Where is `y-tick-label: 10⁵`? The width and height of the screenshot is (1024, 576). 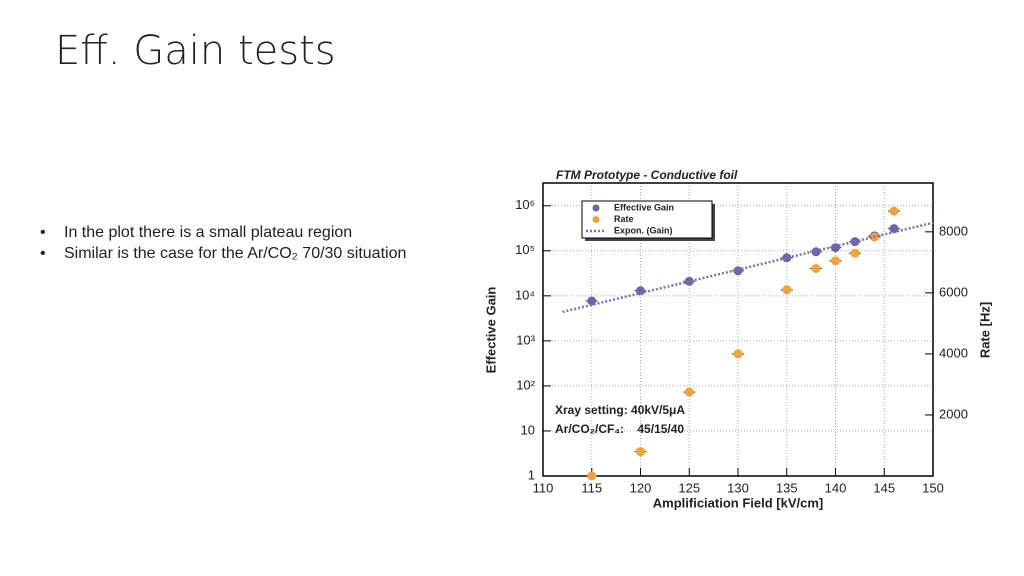
y-tick-label: 10⁵ is located at coordinates (525, 249).